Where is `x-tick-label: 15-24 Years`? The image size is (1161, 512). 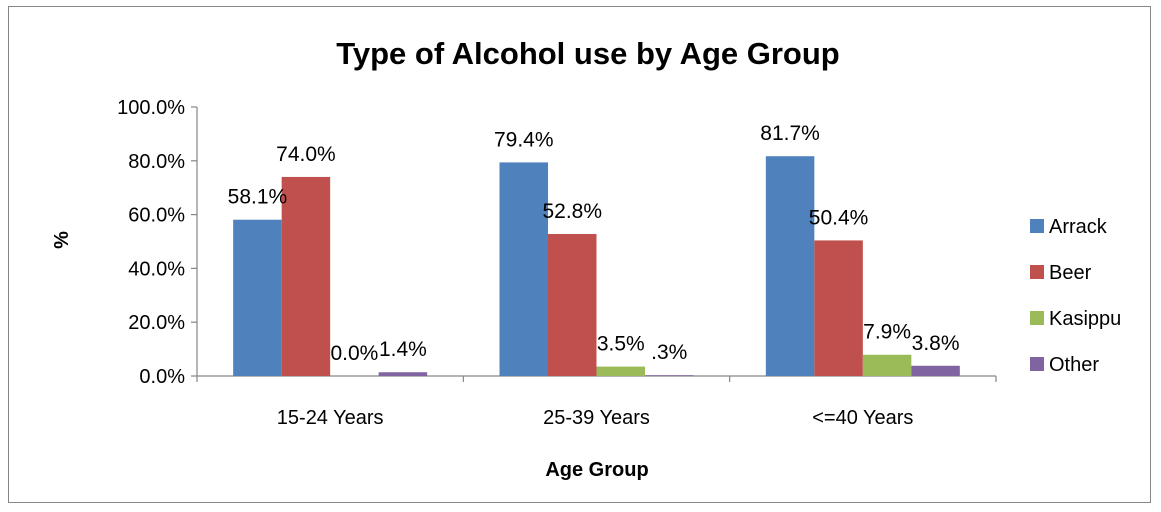
x-tick-label: 15-24 Years is located at coordinates (330, 418).